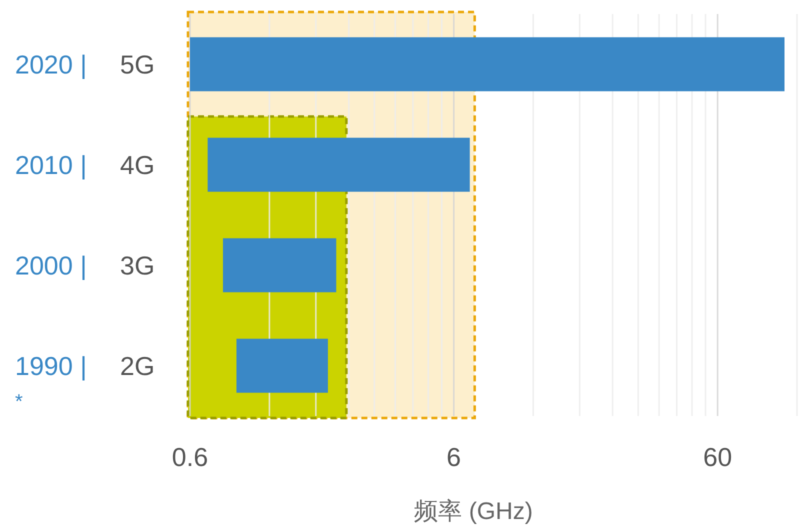 This screenshot has width=800, height=528. What do you see at coordinates (137, 365) in the screenshot?
I see `y-tick-label: 2G` at bounding box center [137, 365].